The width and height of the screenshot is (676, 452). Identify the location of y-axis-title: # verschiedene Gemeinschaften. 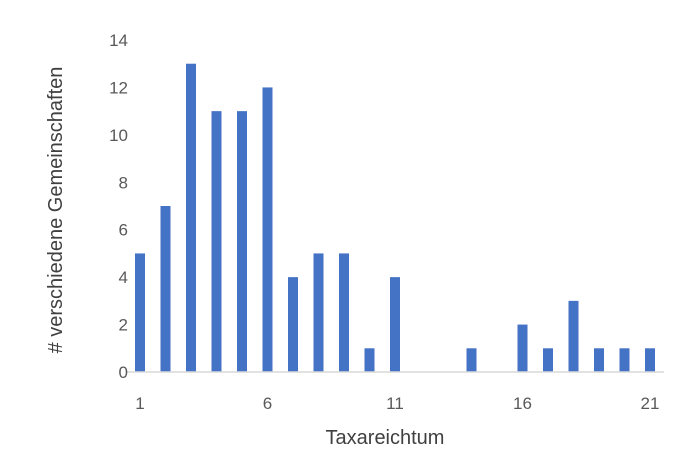
(56, 210).